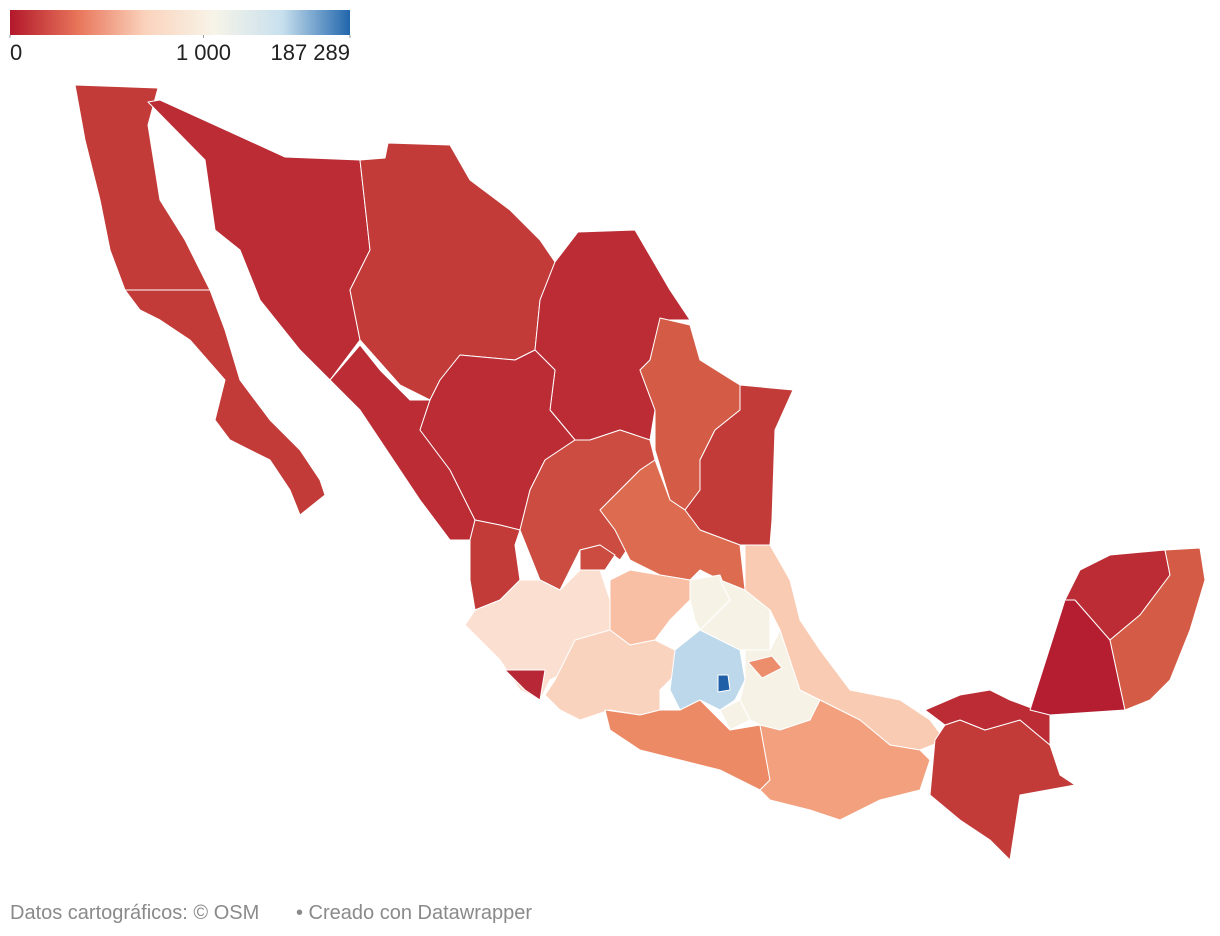 Image resolution: width=1220 pixels, height=936 pixels. Describe the element at coordinates (134, 913) in the screenshot. I see `footer-source: Datos cartográficos: © OSM` at that location.